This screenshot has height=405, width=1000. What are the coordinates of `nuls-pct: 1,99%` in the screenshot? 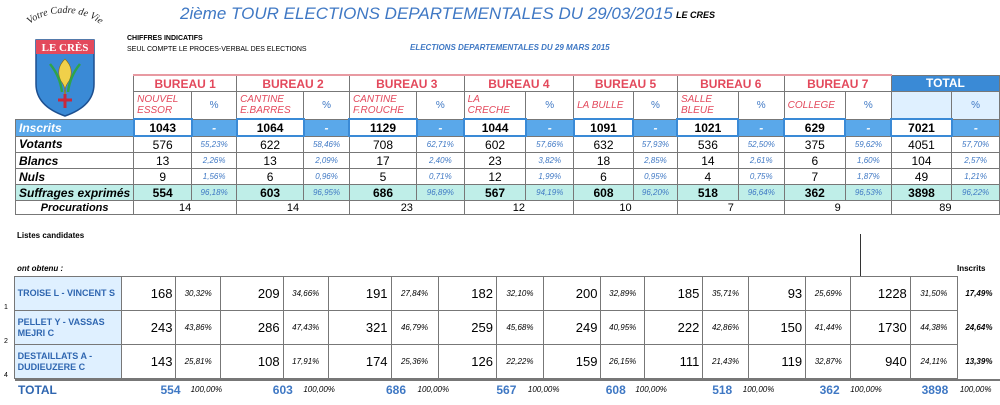 It's located at (550, 176).